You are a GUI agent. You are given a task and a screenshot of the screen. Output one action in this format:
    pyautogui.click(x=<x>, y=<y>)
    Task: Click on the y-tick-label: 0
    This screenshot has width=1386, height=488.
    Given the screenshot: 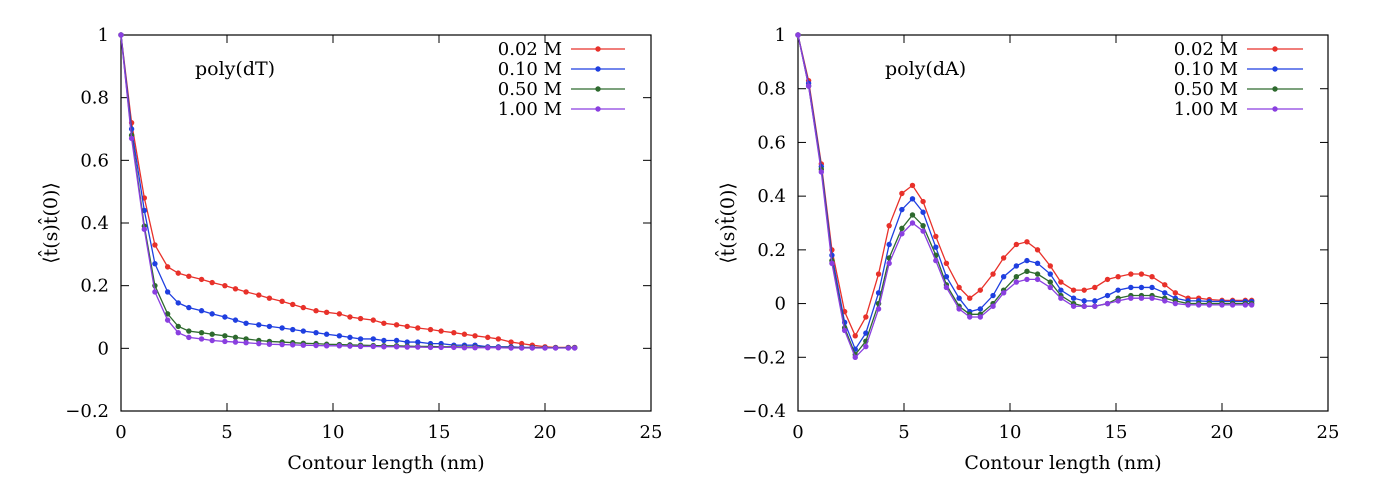 What is the action you would take?
    pyautogui.click(x=103, y=348)
    